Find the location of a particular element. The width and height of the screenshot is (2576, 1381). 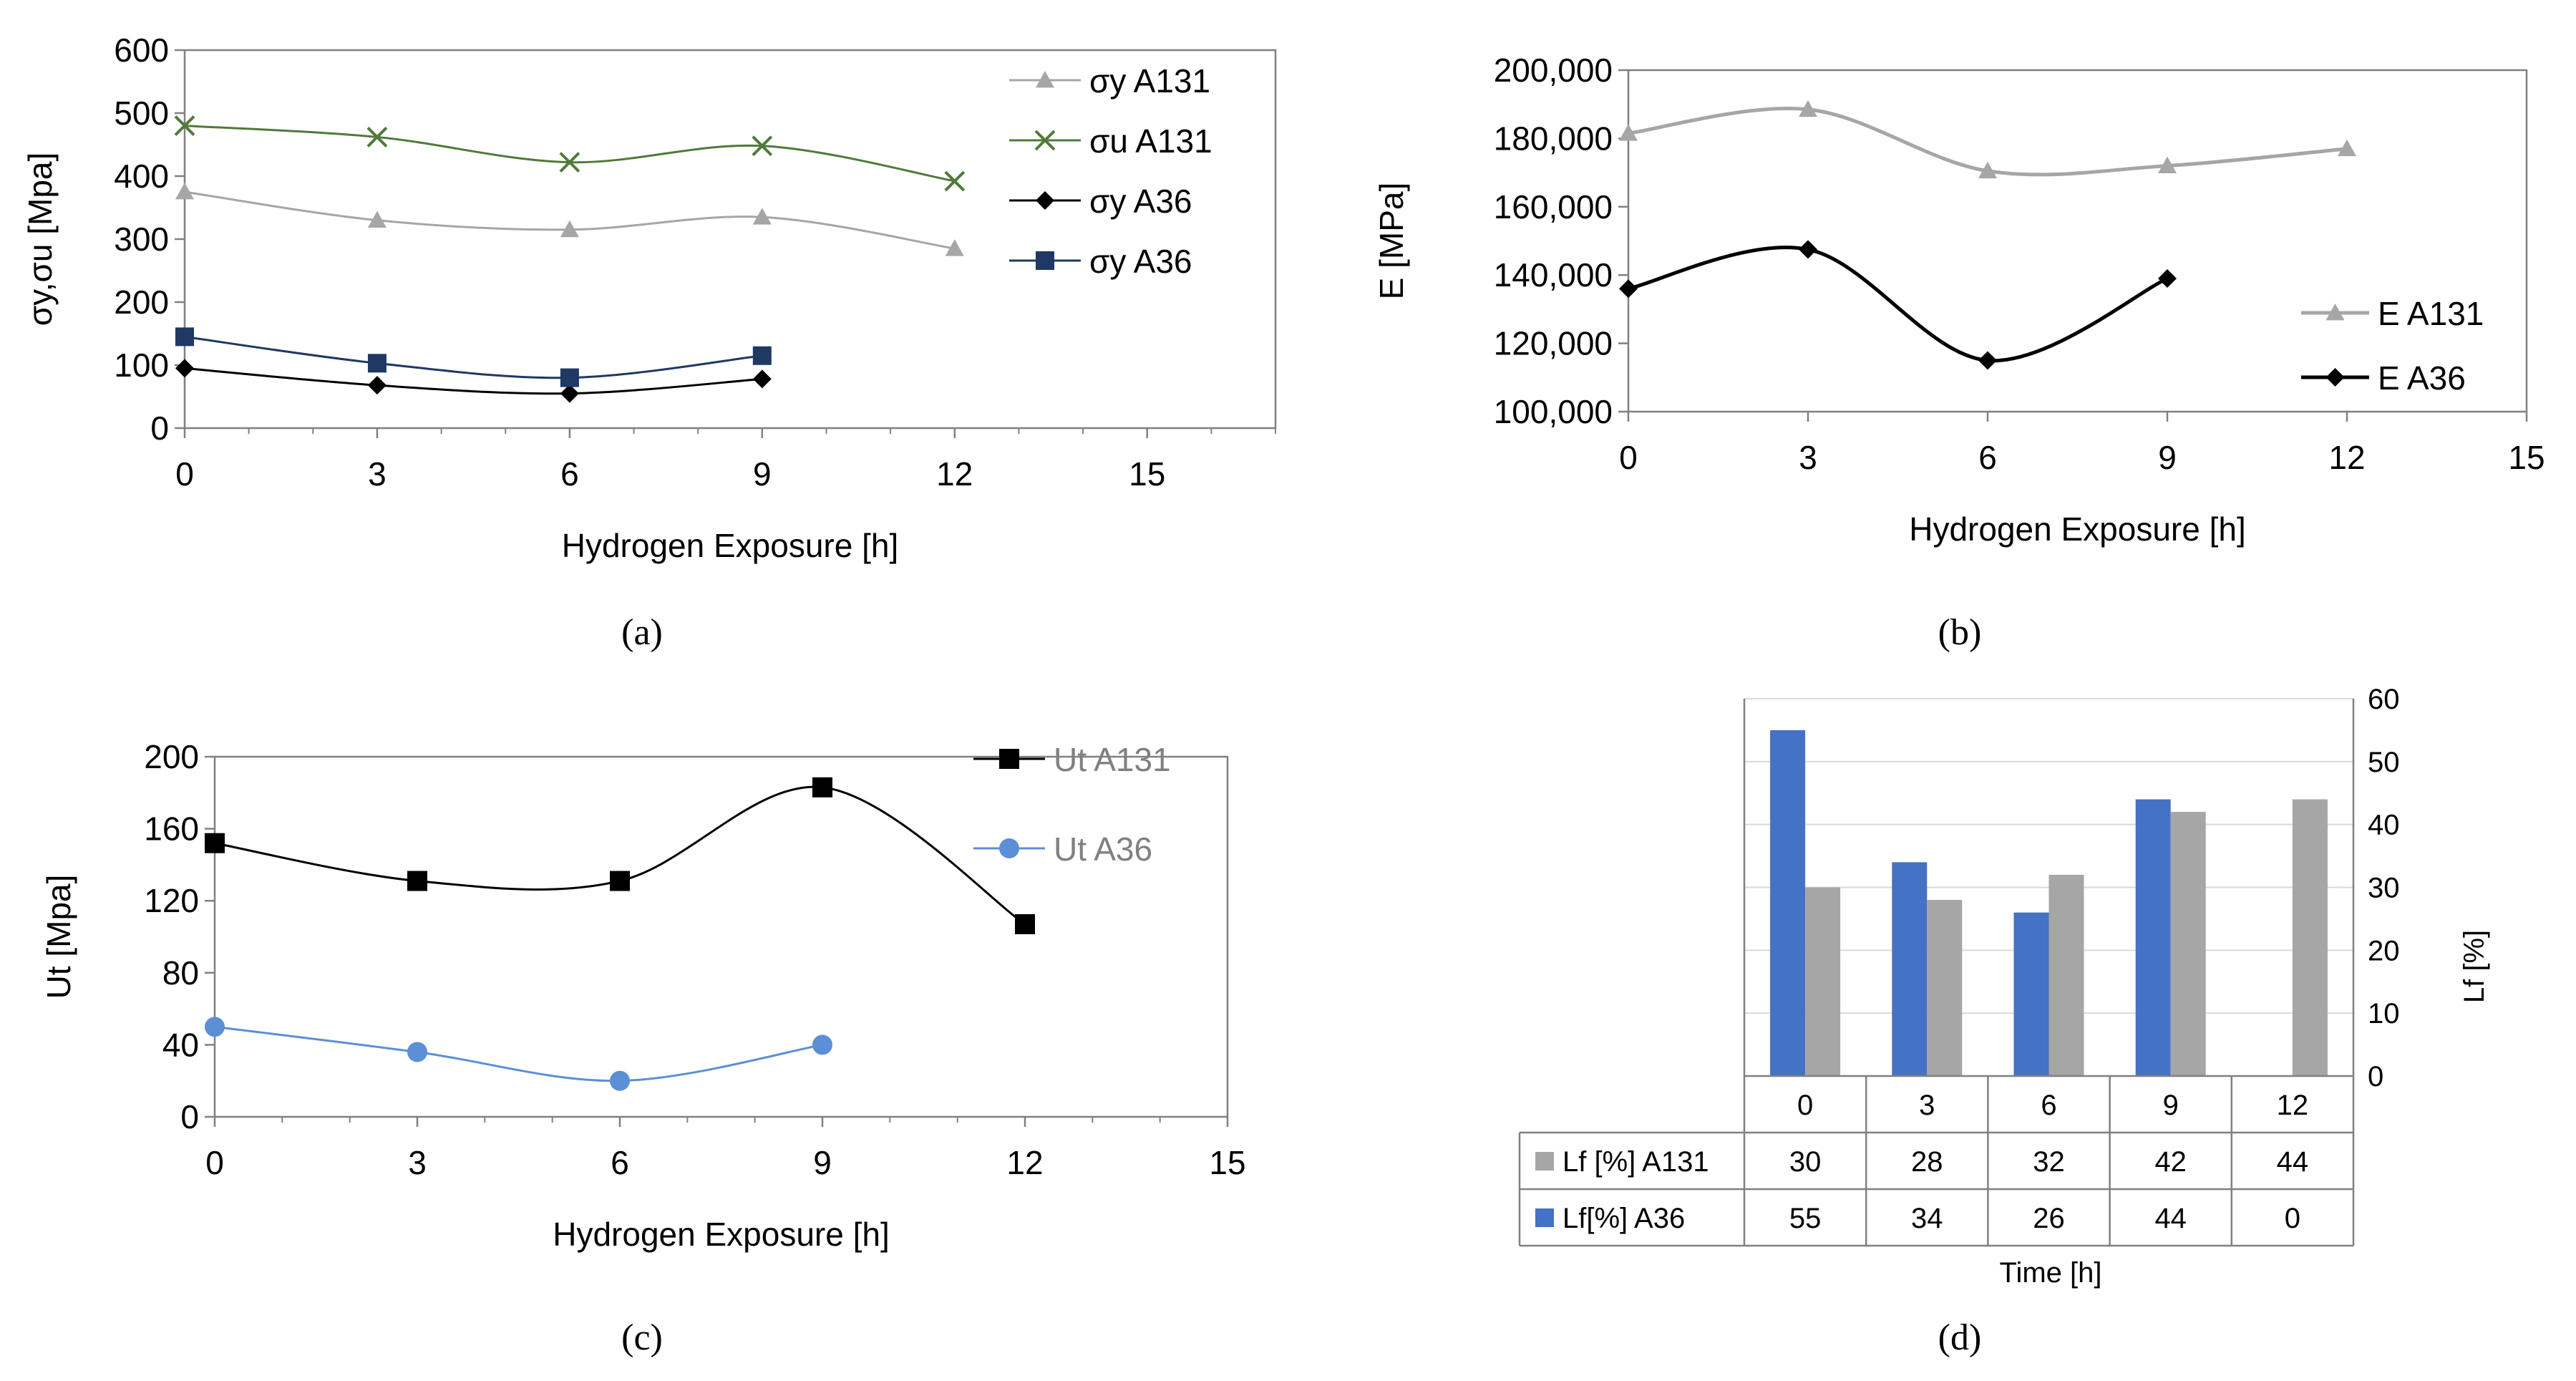

y-tick-label: 140,000 is located at coordinates (1553, 275).